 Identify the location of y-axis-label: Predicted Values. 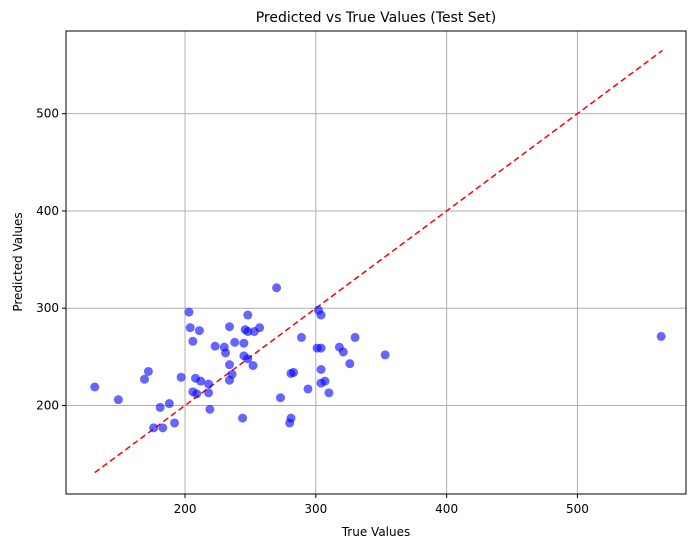
(18, 261).